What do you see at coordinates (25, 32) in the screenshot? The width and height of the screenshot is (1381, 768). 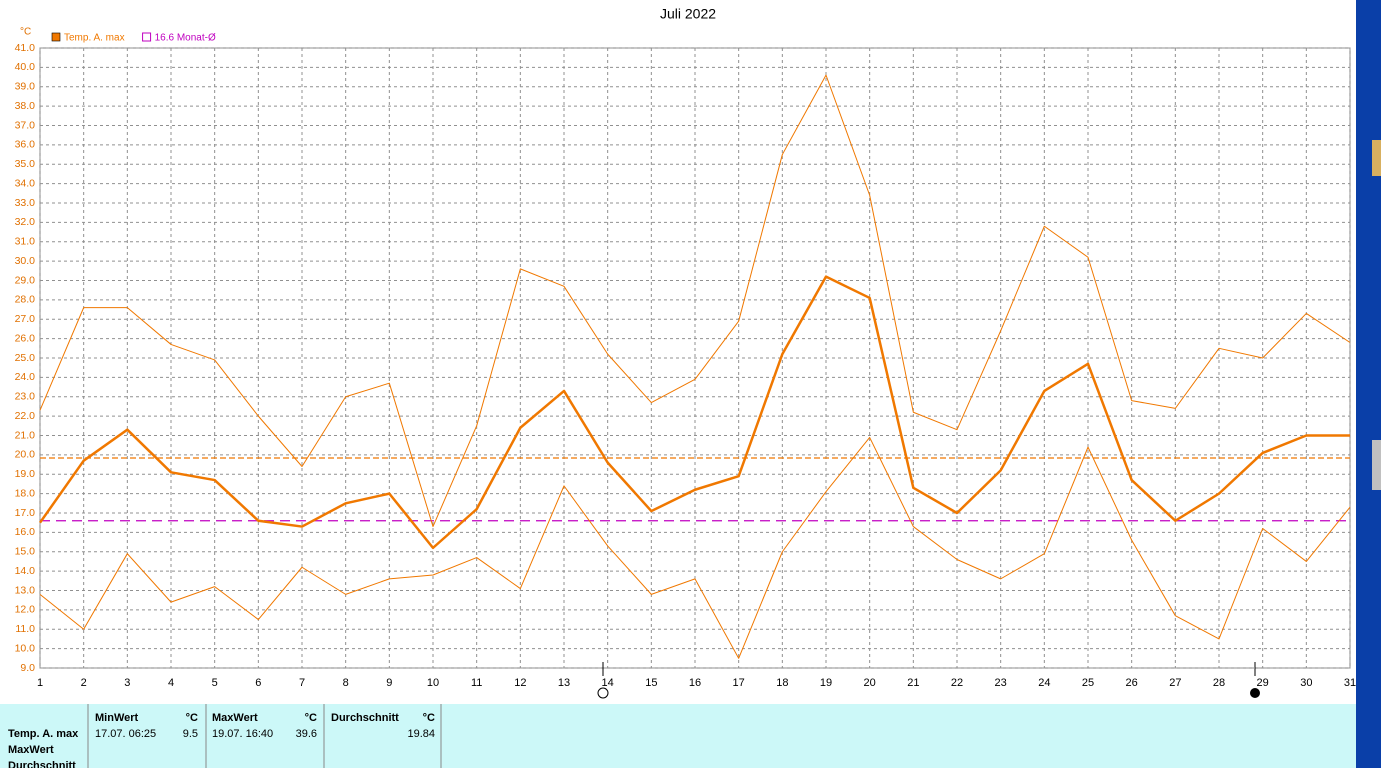 I see `y-unit: °C` at bounding box center [25, 32].